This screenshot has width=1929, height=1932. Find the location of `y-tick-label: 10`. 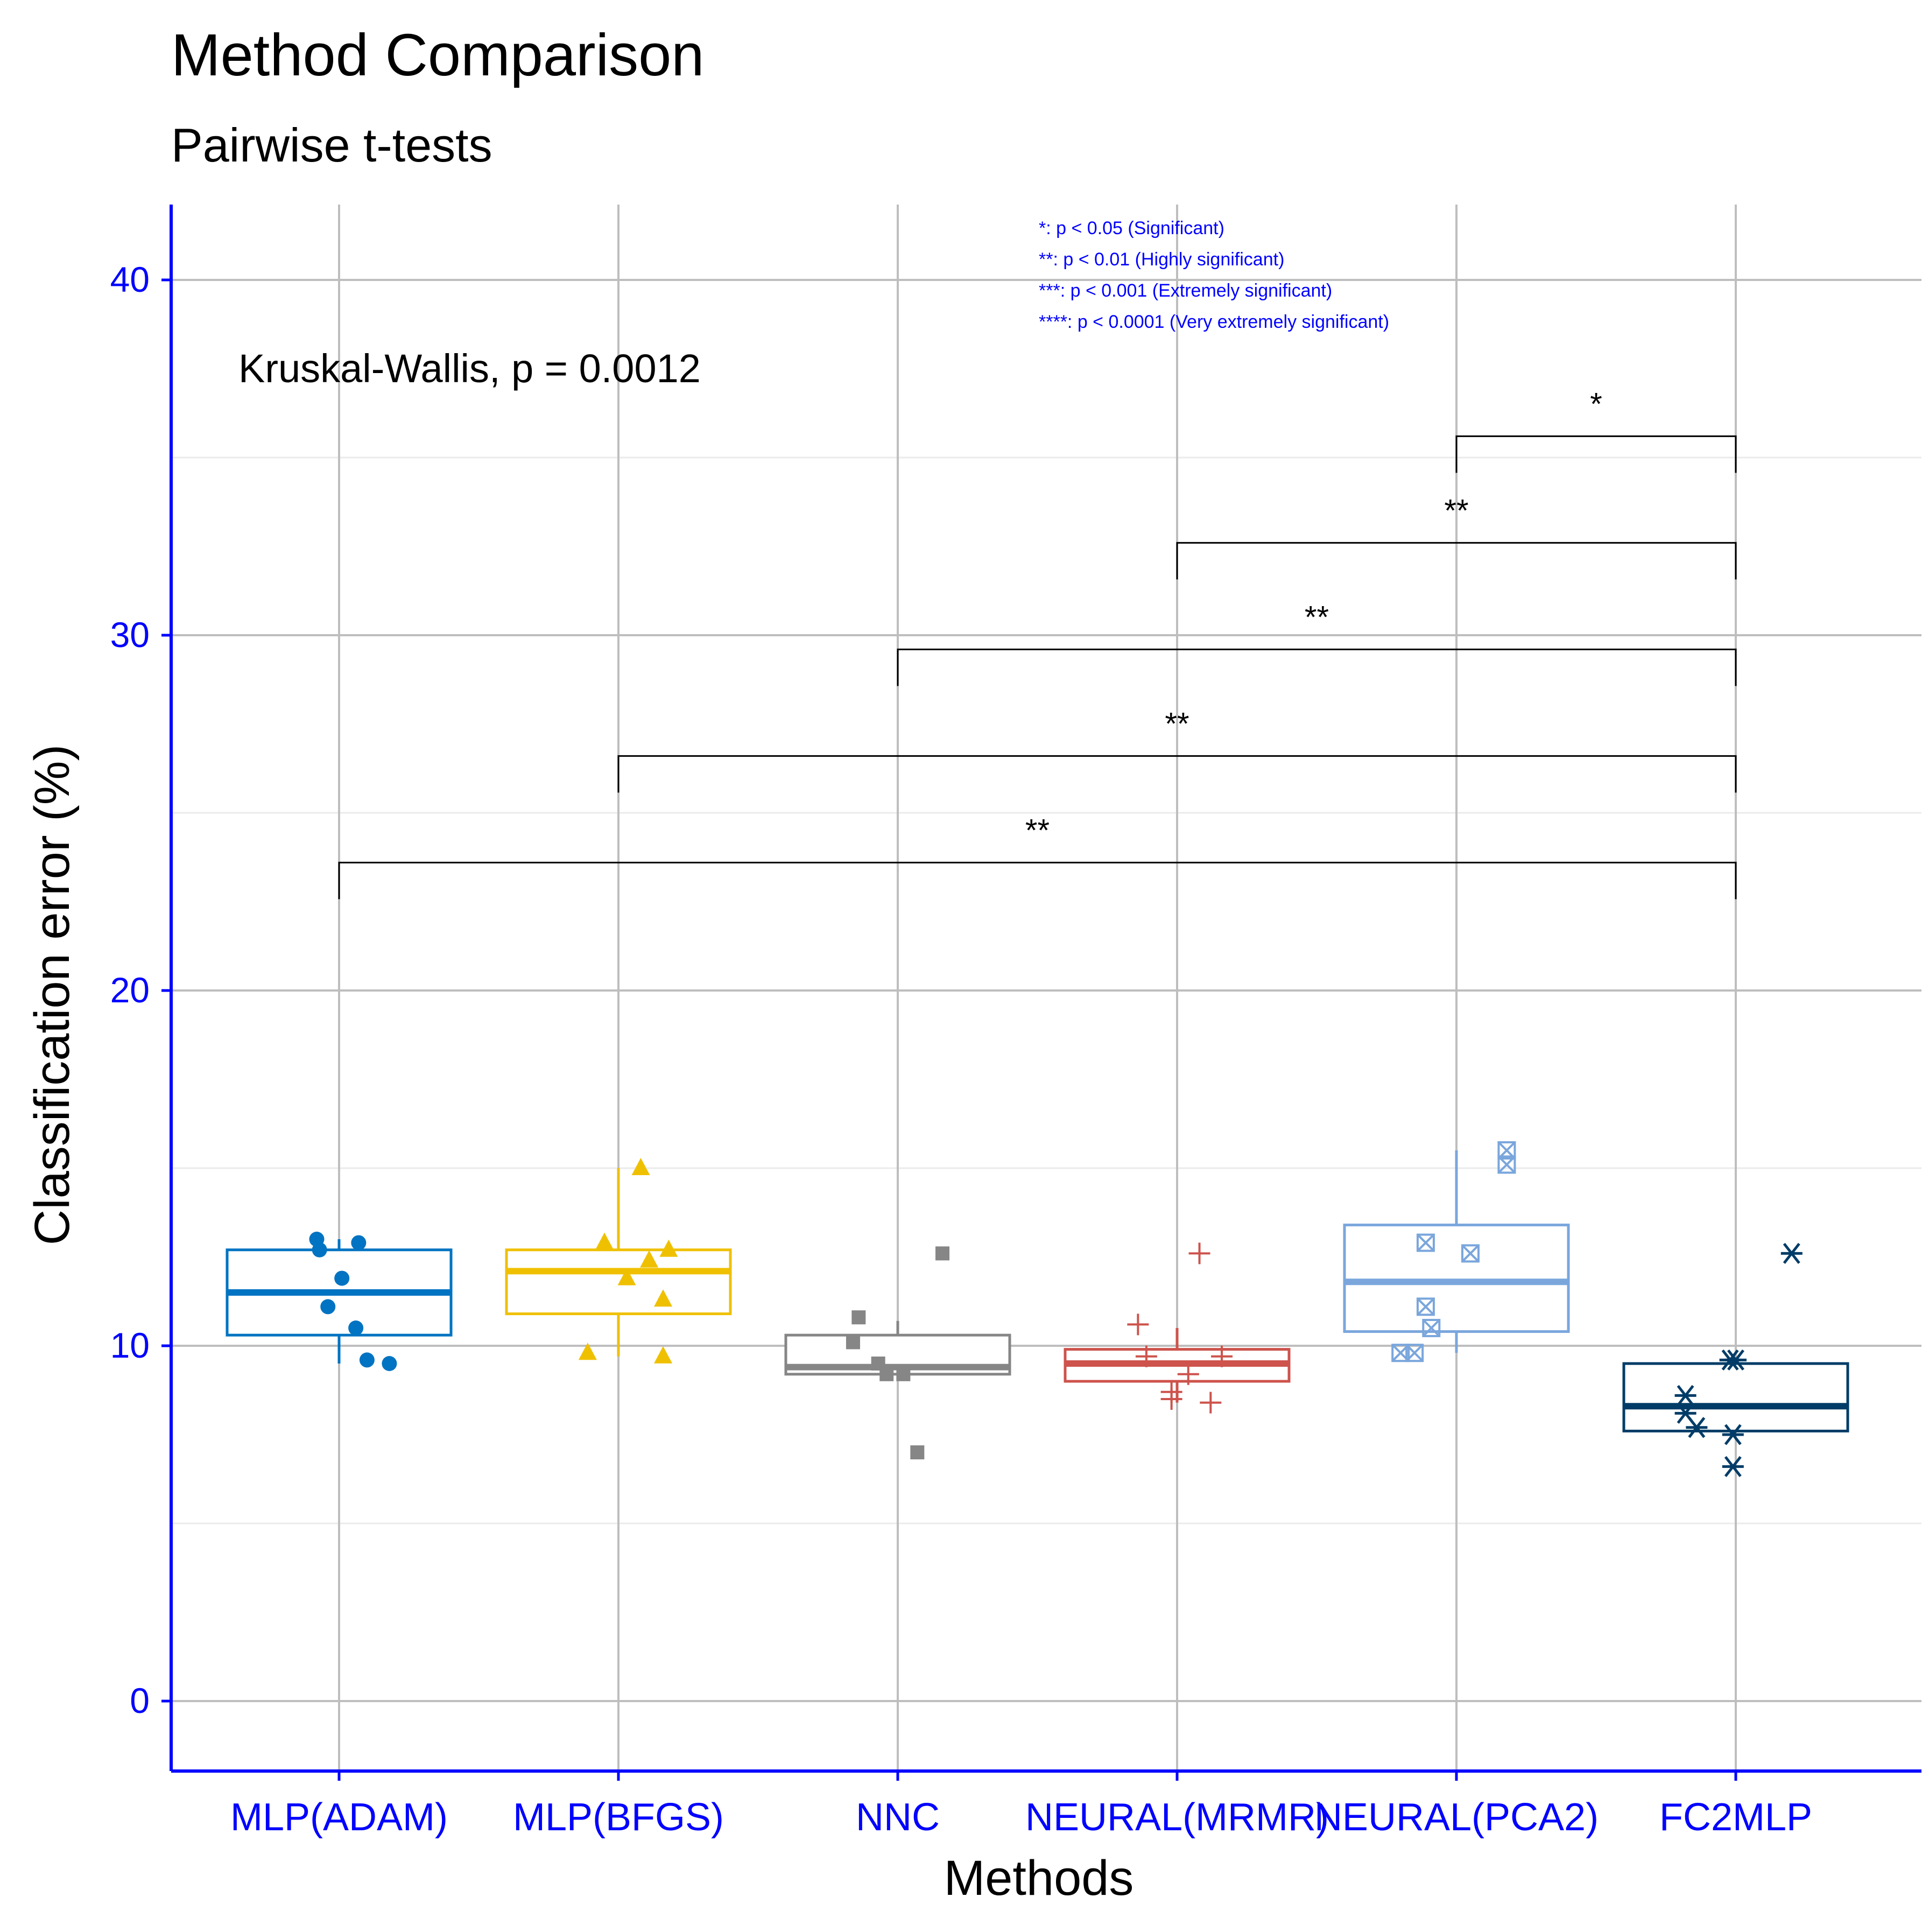

y-tick-label: 10 is located at coordinates (130, 1345).